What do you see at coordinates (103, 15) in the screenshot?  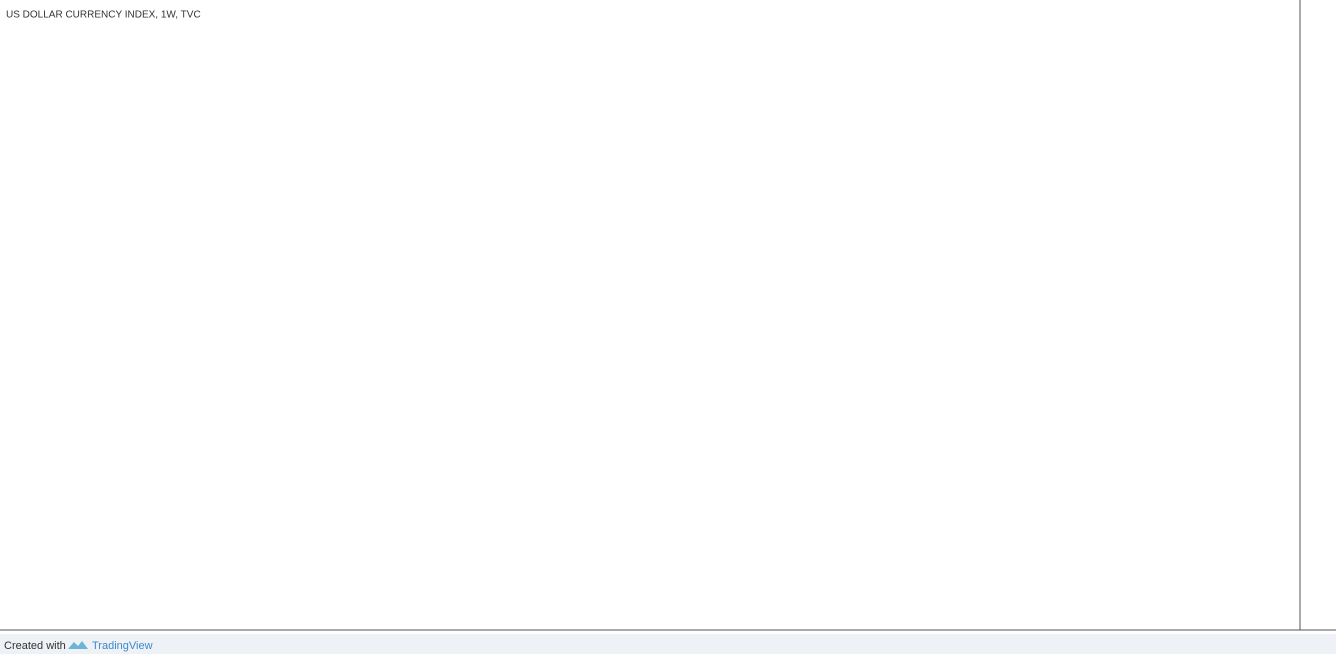 I see `chart-title: US DOLLAR CURRENCY INDEX, 1W, TVC` at bounding box center [103, 15].